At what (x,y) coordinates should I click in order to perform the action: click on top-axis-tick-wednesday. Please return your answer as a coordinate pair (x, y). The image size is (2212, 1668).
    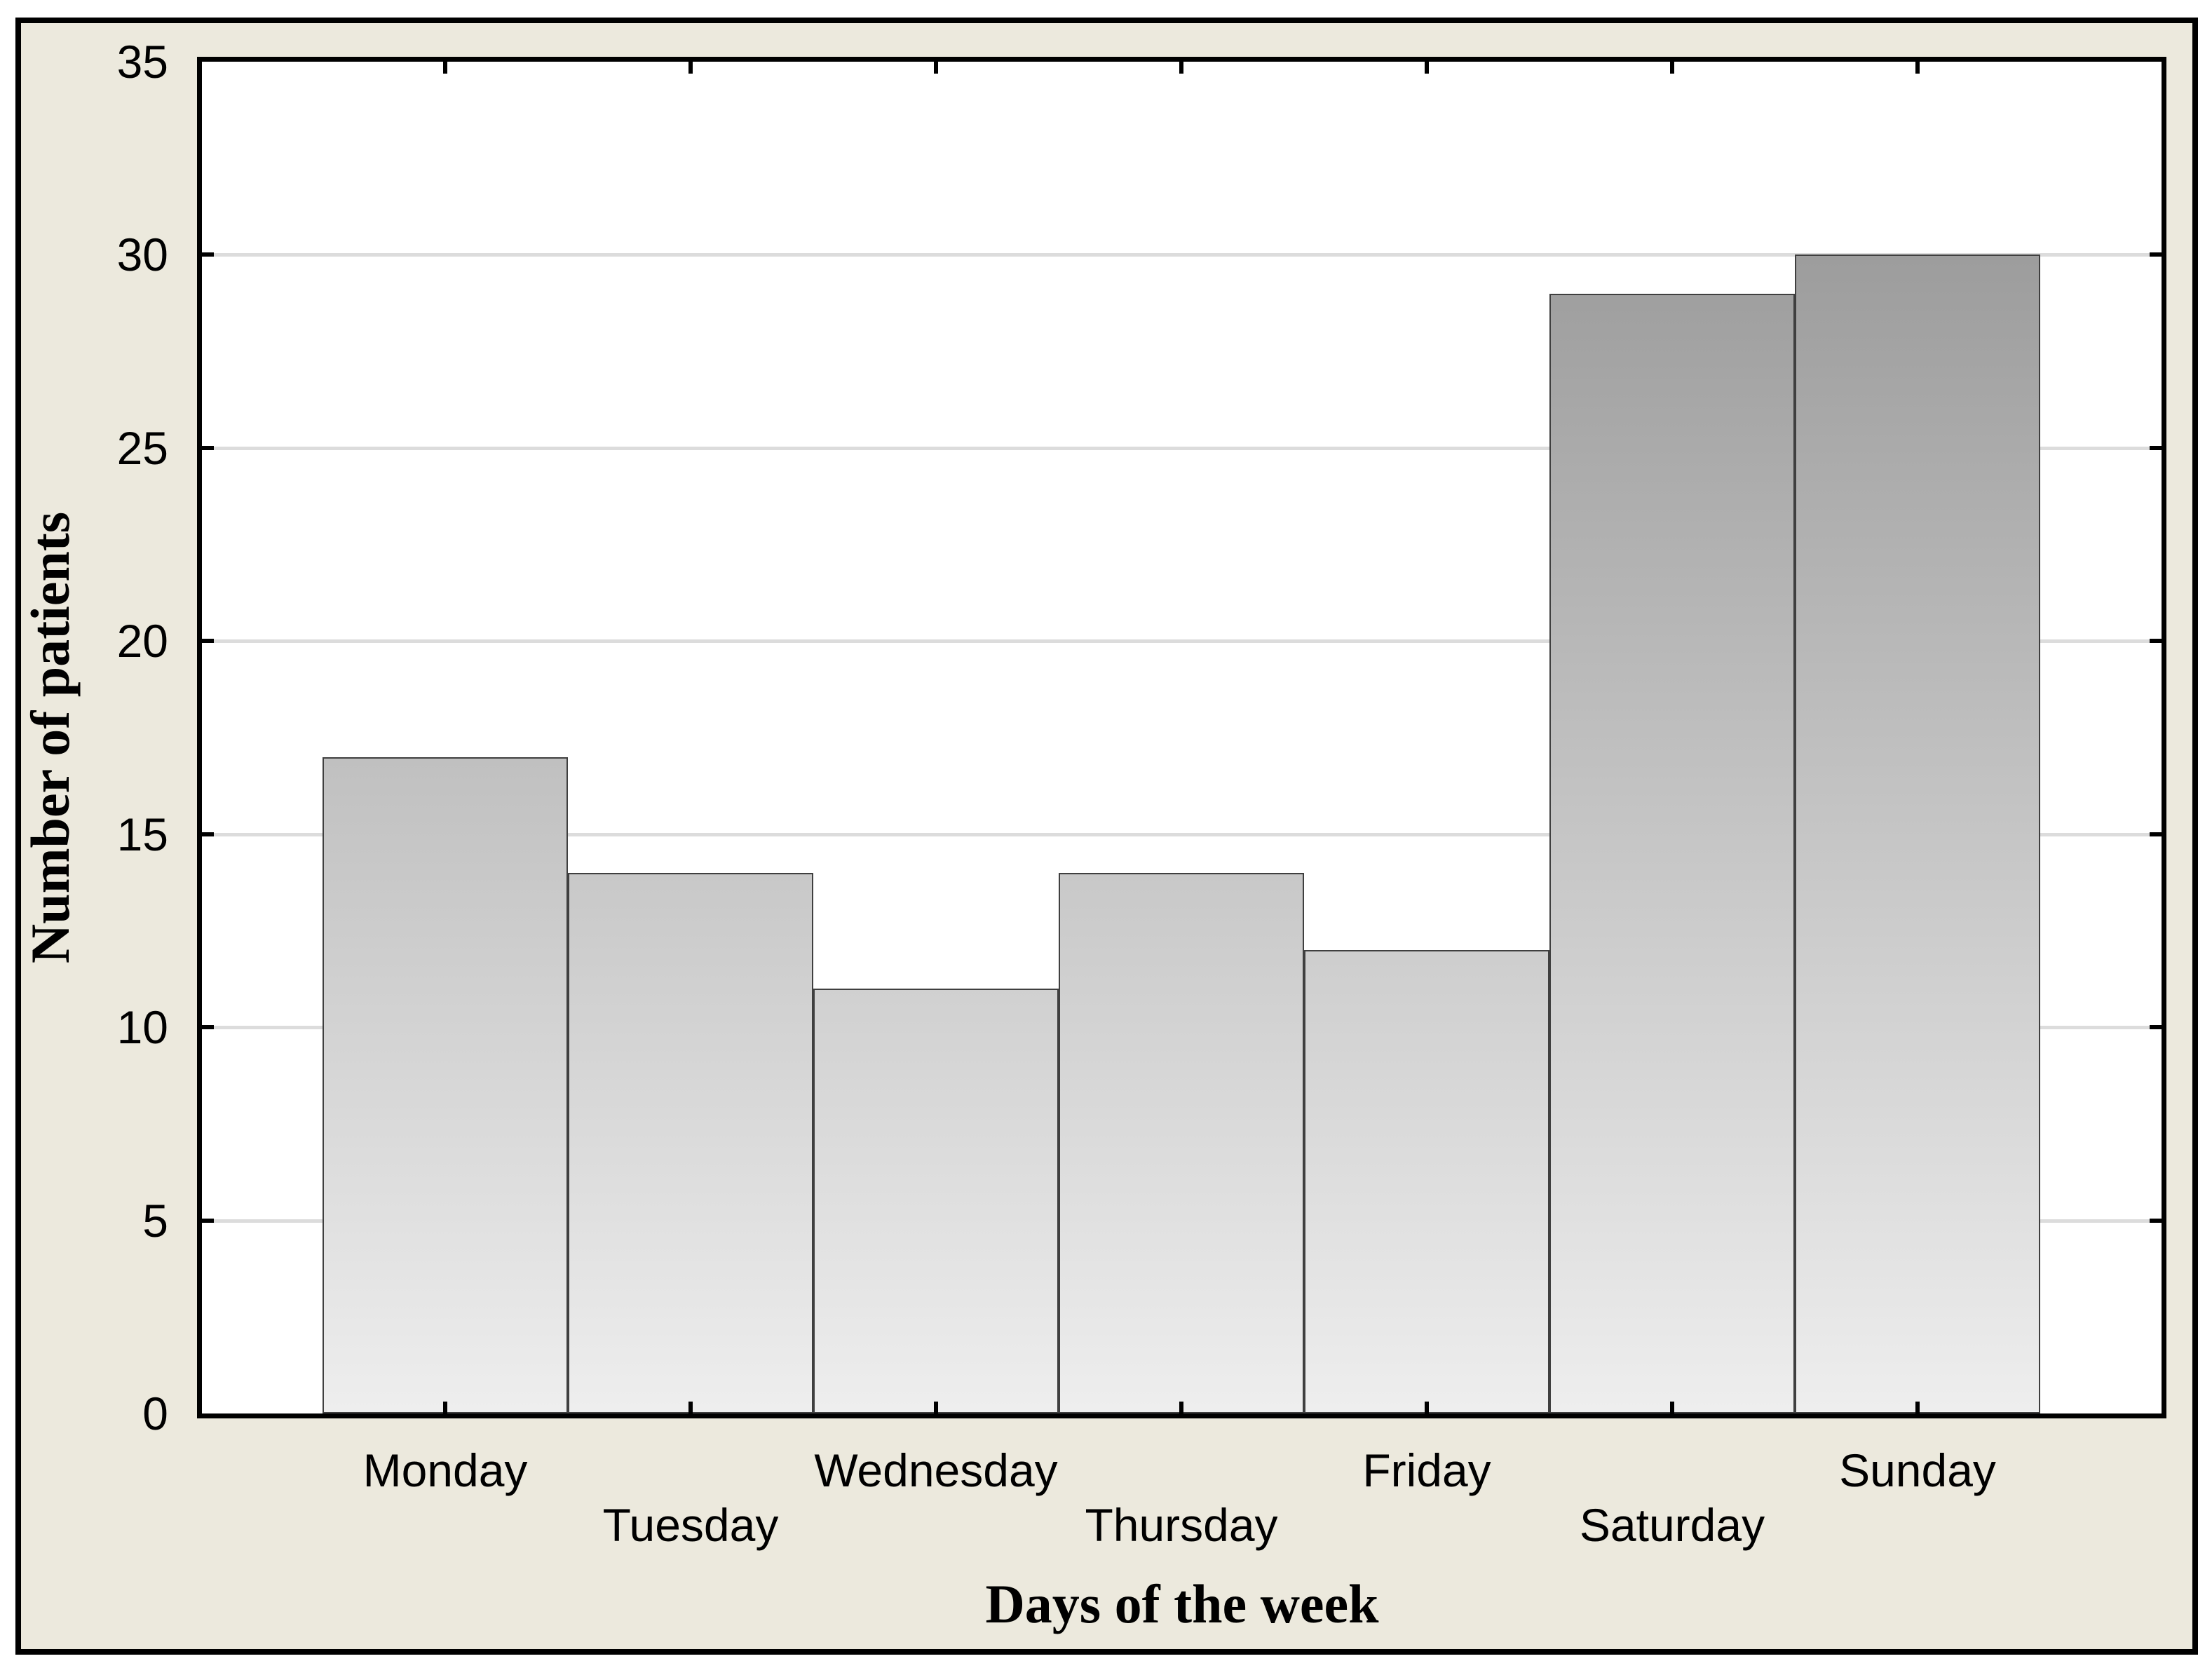
    Looking at the image, I should click on (936, 68).